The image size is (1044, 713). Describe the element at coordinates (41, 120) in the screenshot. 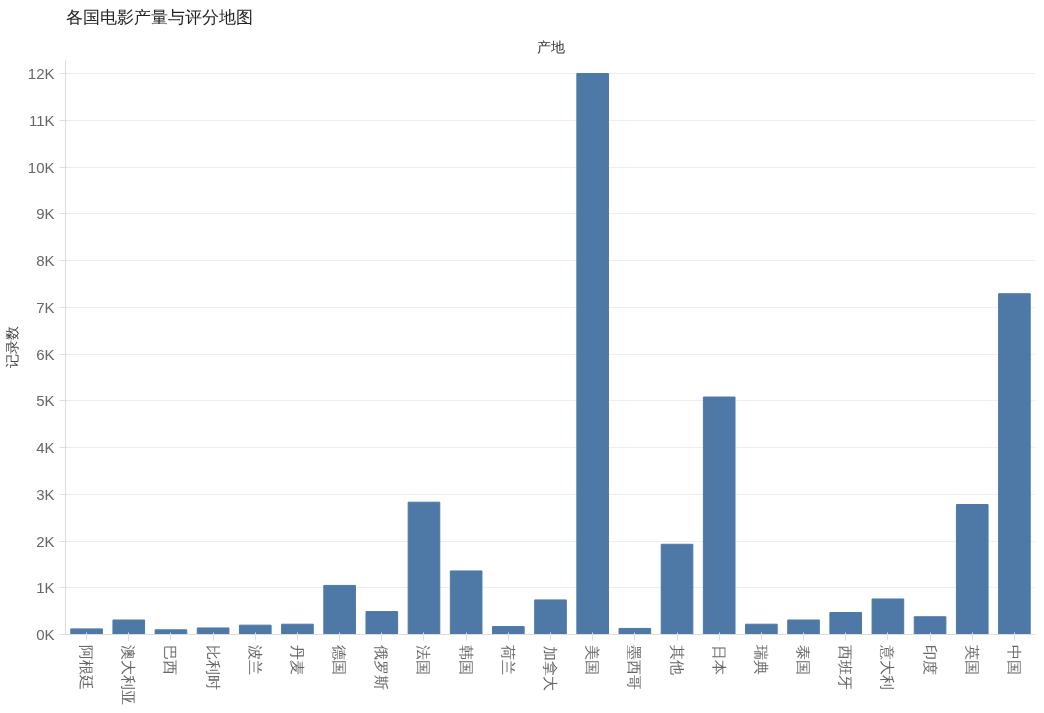

I see `y-tick-label: 11K` at that location.